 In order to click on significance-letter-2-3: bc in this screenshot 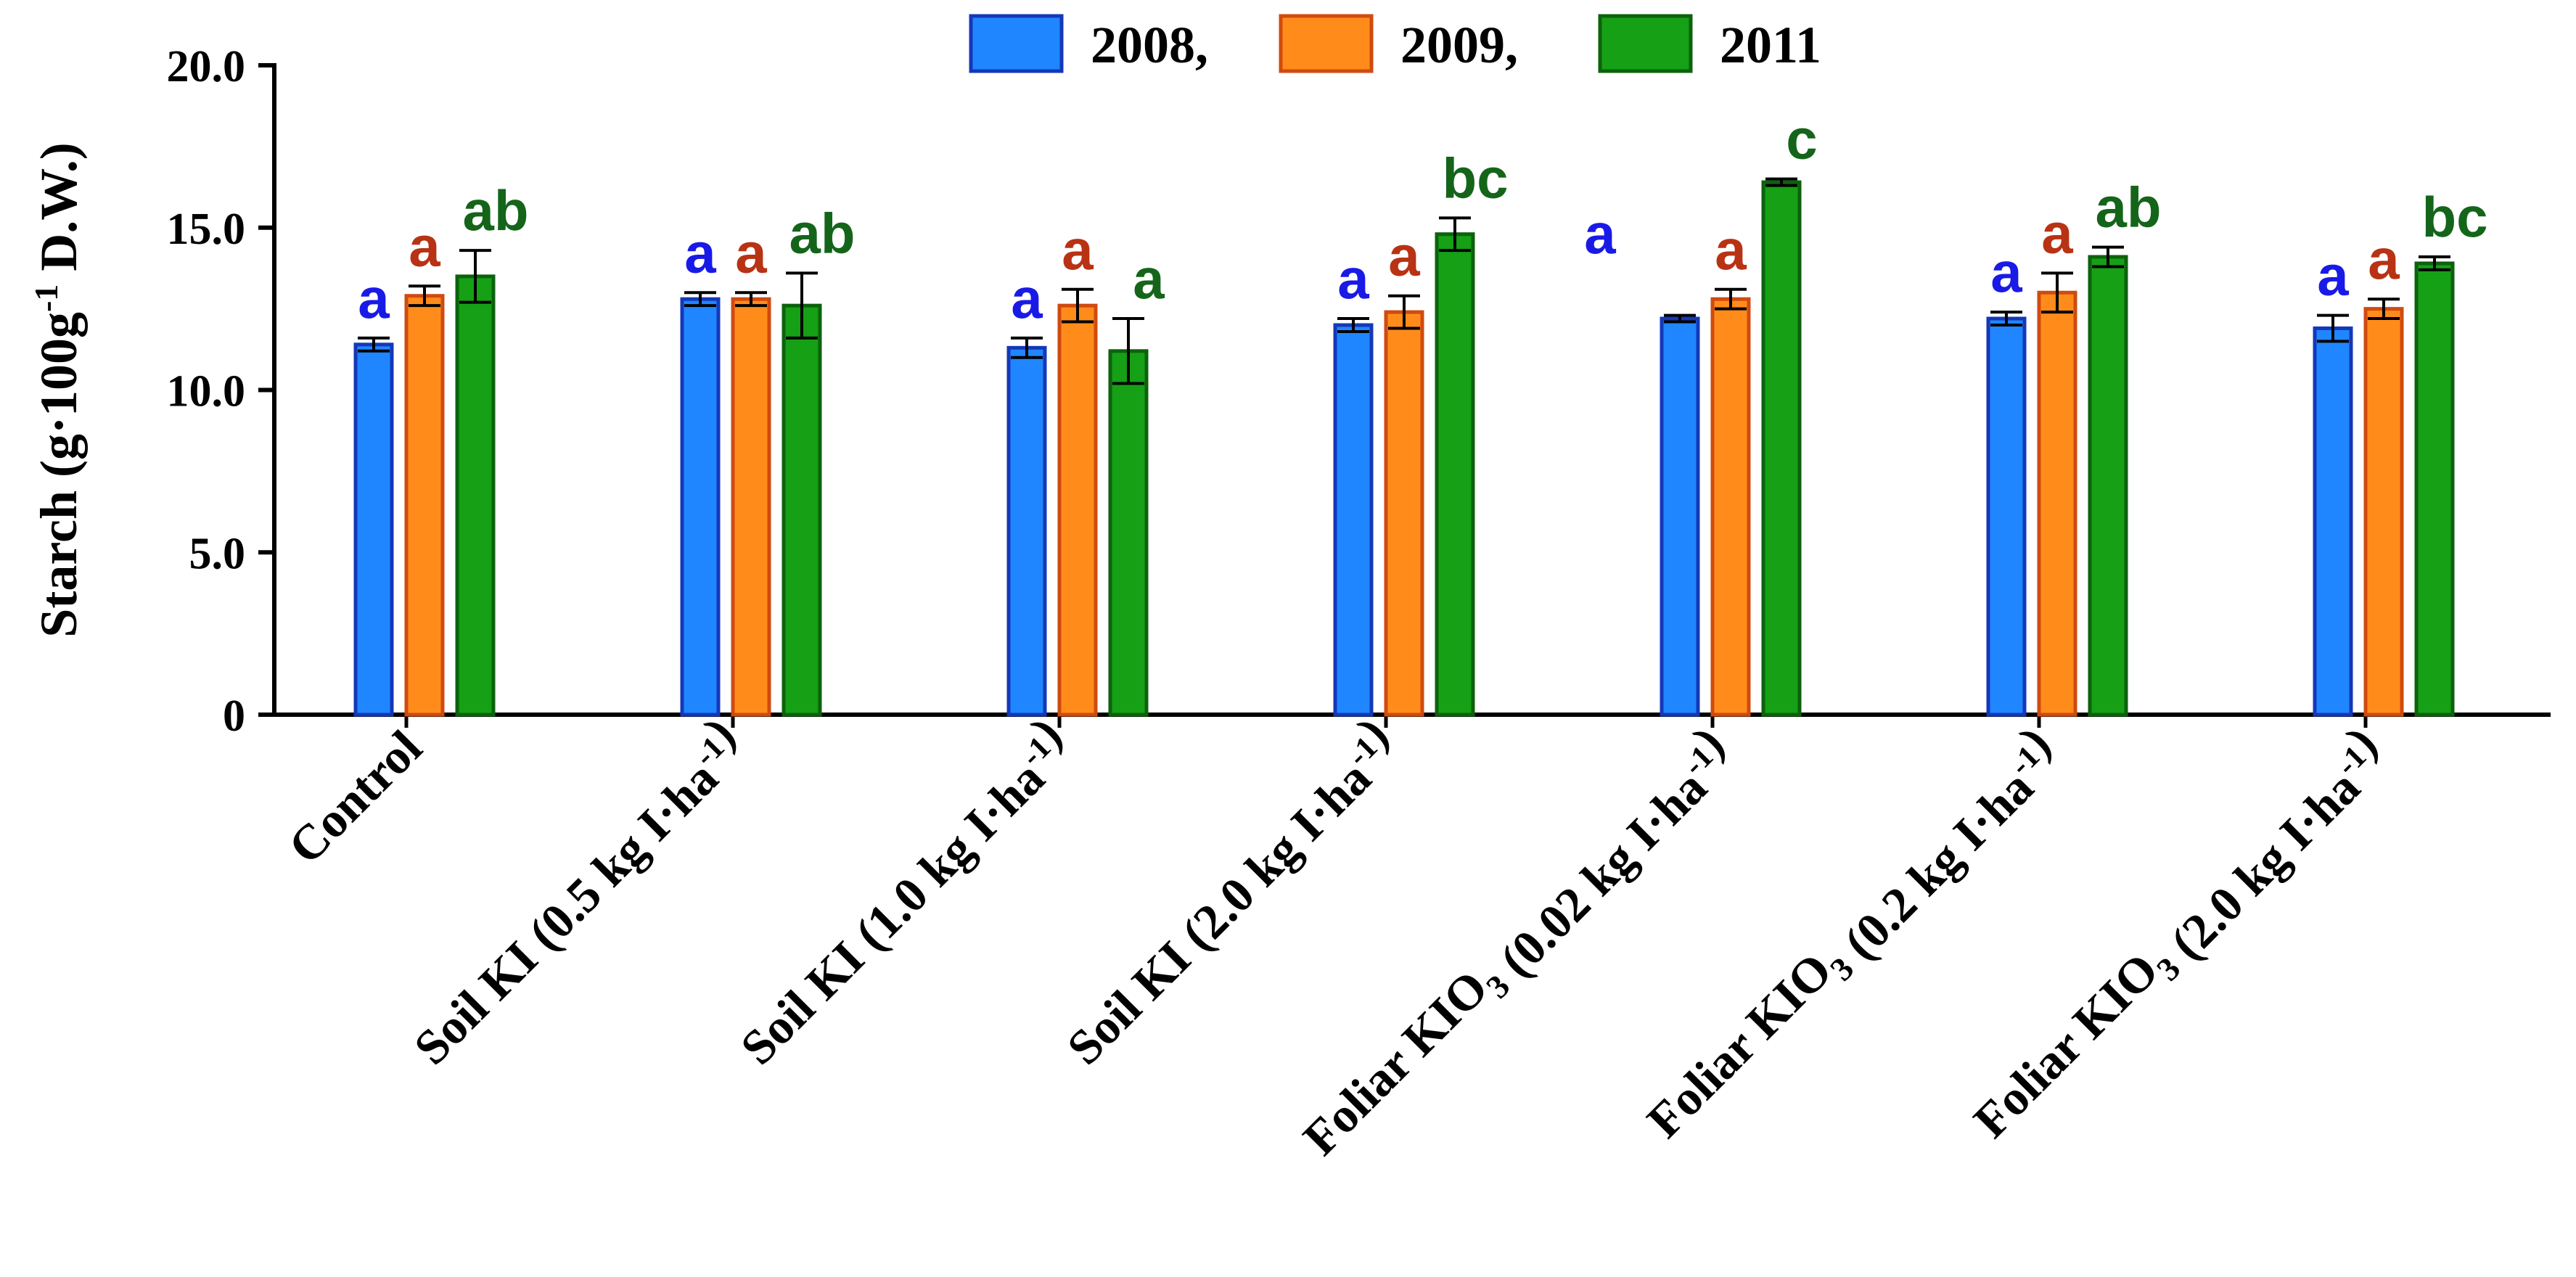, I will do `click(1475, 178)`.